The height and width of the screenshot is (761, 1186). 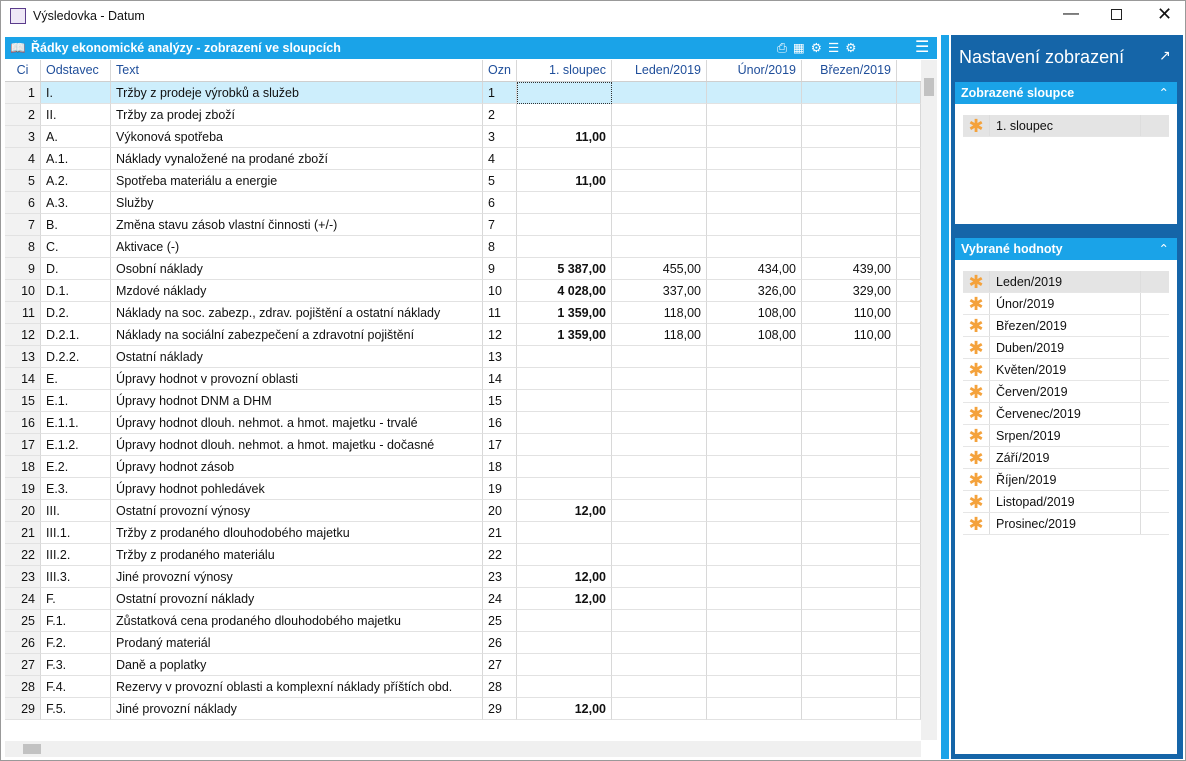 I want to click on column-header: 1. sloupec, so click(x=564, y=70).